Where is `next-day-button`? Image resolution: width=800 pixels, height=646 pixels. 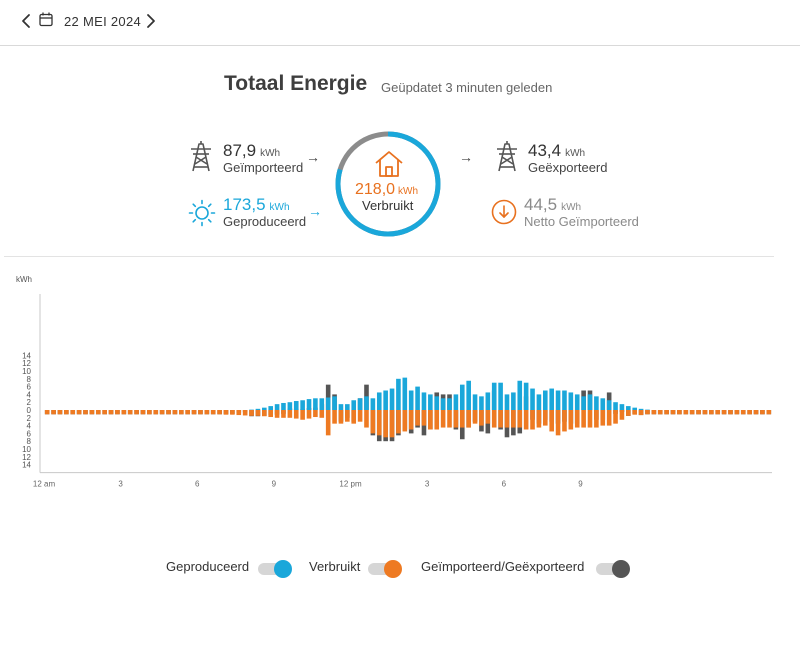 next-day-button is located at coordinates (150, 21).